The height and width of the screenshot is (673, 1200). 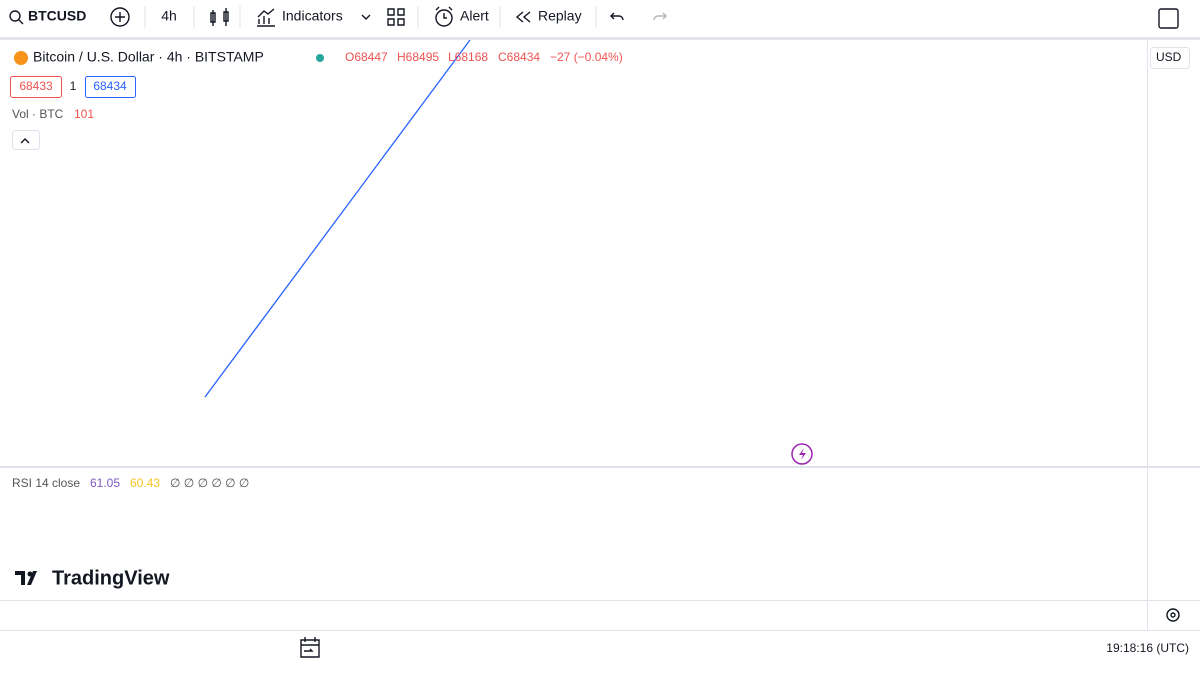 What do you see at coordinates (1168, 18) in the screenshot?
I see `fullscreen` at bounding box center [1168, 18].